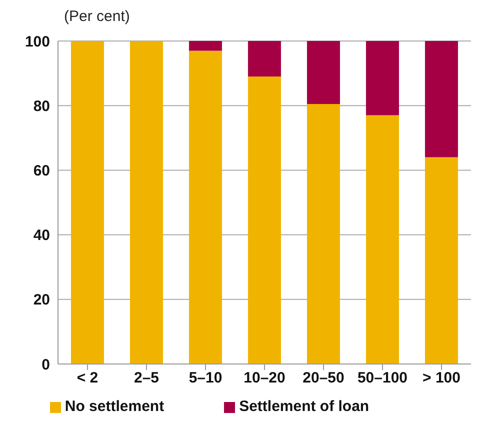  Describe the element at coordinates (46, 365) in the screenshot. I see `y-tick-label: 0` at that location.